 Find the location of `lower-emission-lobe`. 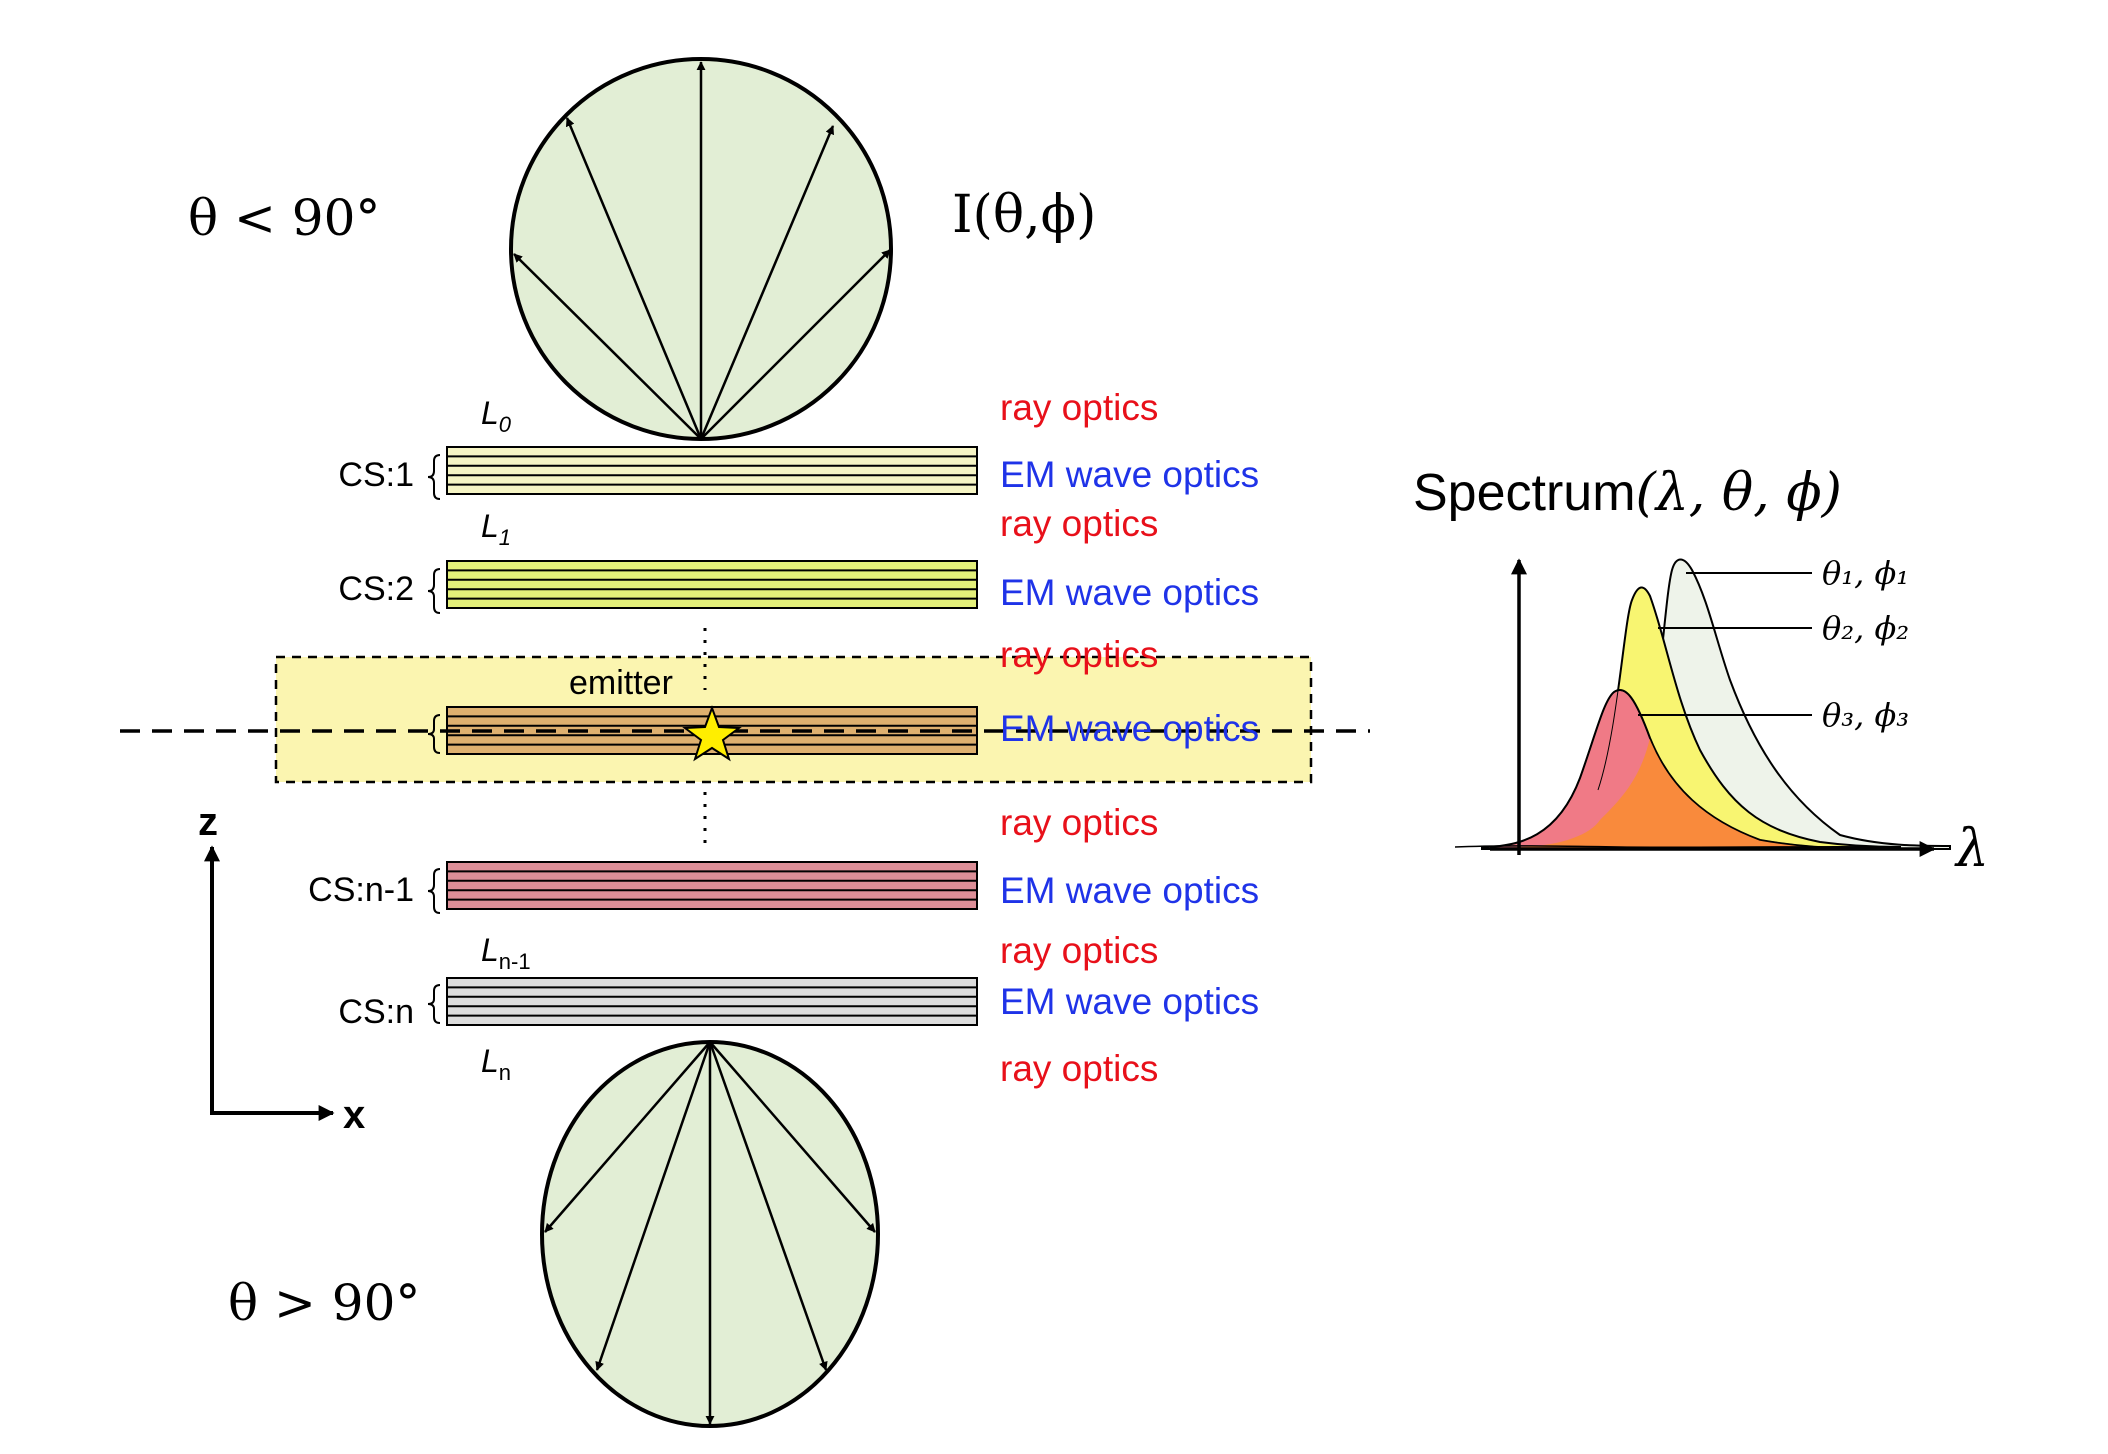

lower-emission-lobe is located at coordinates (710, 1234).